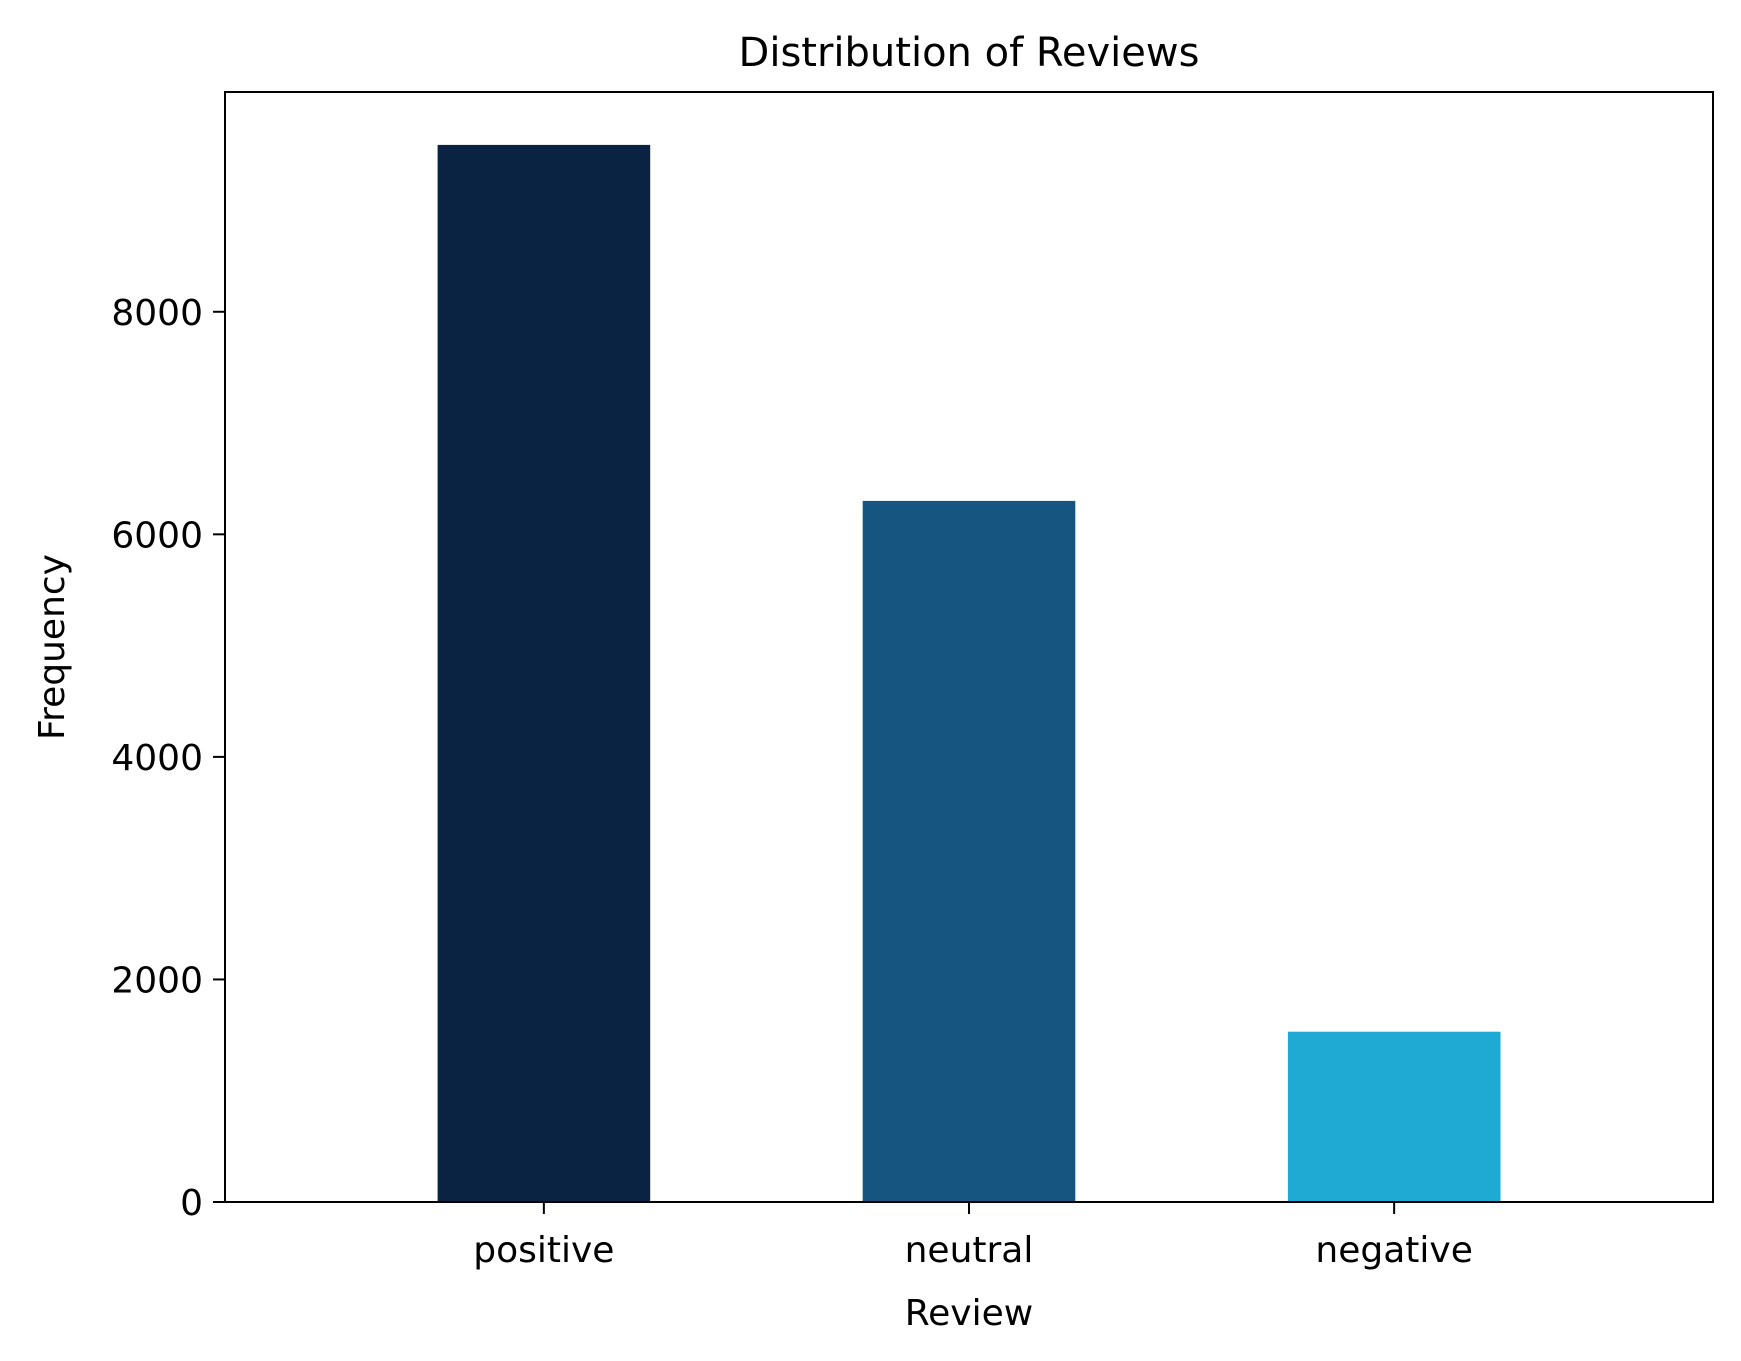 The width and height of the screenshot is (1741, 1361). I want to click on bar-negative, so click(1394, 1116).